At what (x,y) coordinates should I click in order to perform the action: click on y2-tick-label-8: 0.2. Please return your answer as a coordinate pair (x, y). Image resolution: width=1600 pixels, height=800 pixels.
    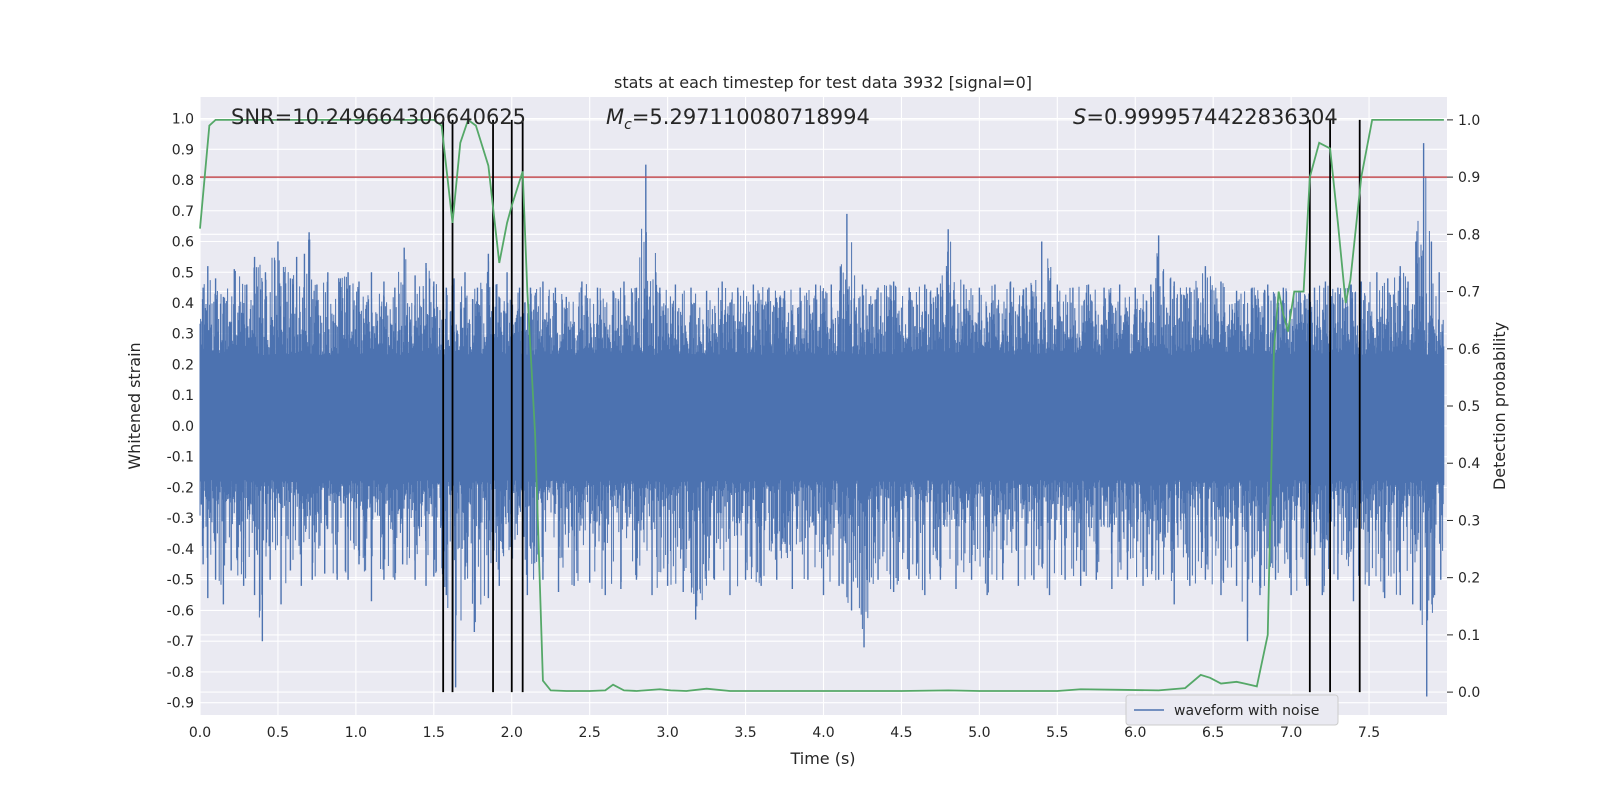
    Looking at the image, I should click on (1469, 579).